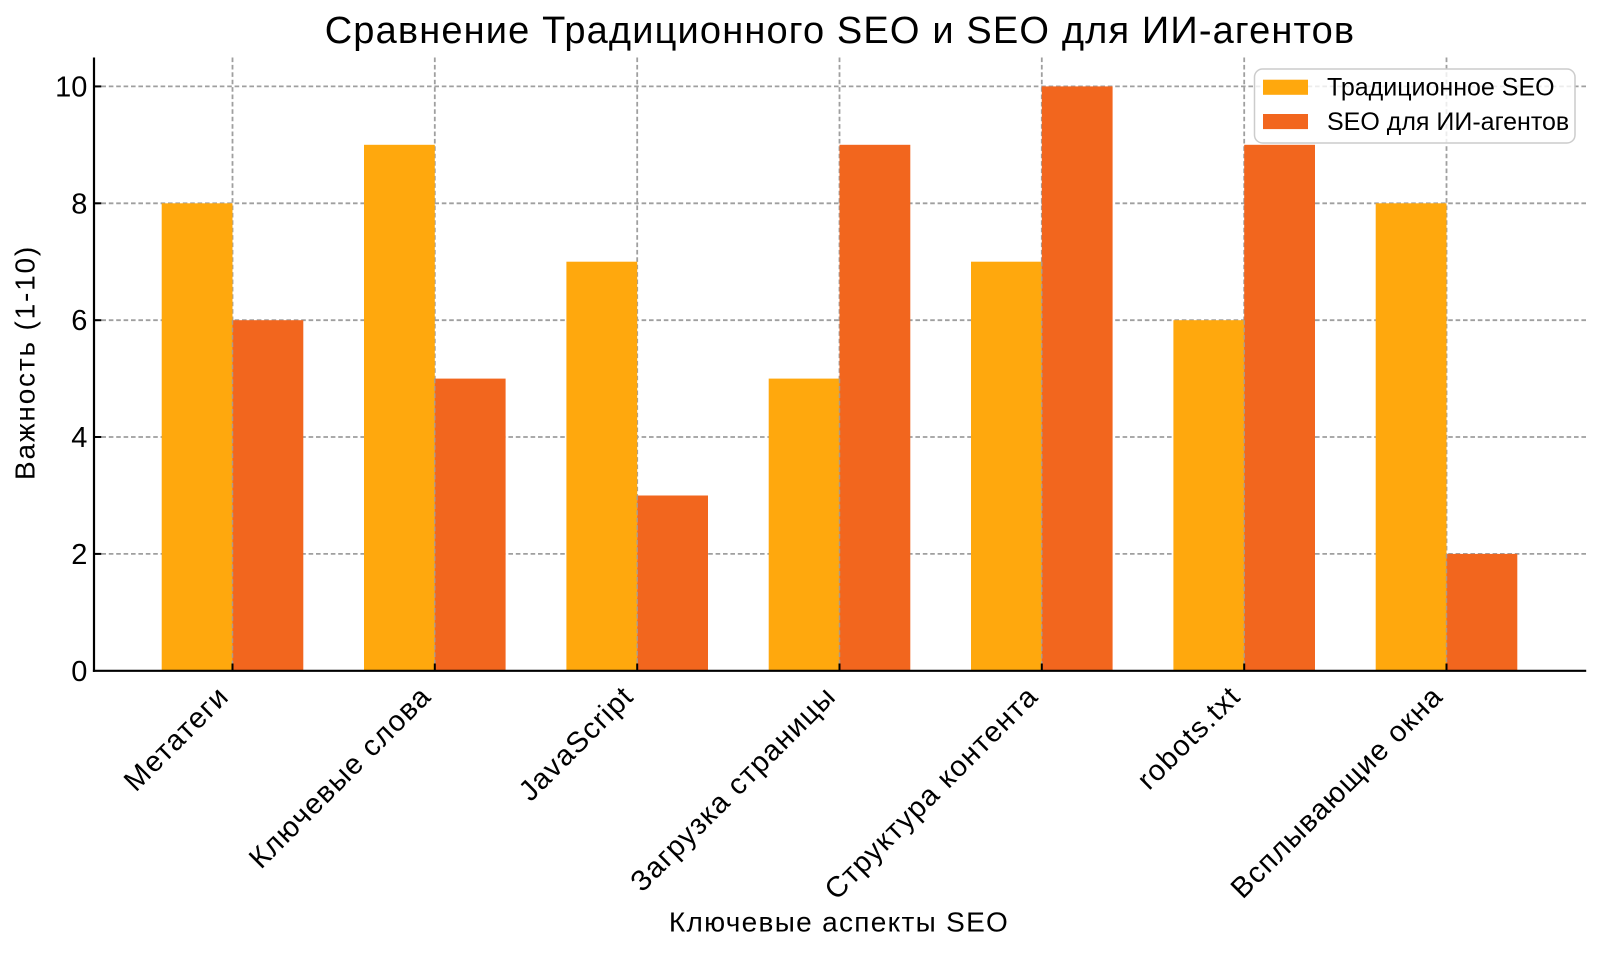 The width and height of the screenshot is (1600, 959). What do you see at coordinates (1448, 122) in the screenshot?
I see `svg-text: SEO для ИИ-агентов` at bounding box center [1448, 122].